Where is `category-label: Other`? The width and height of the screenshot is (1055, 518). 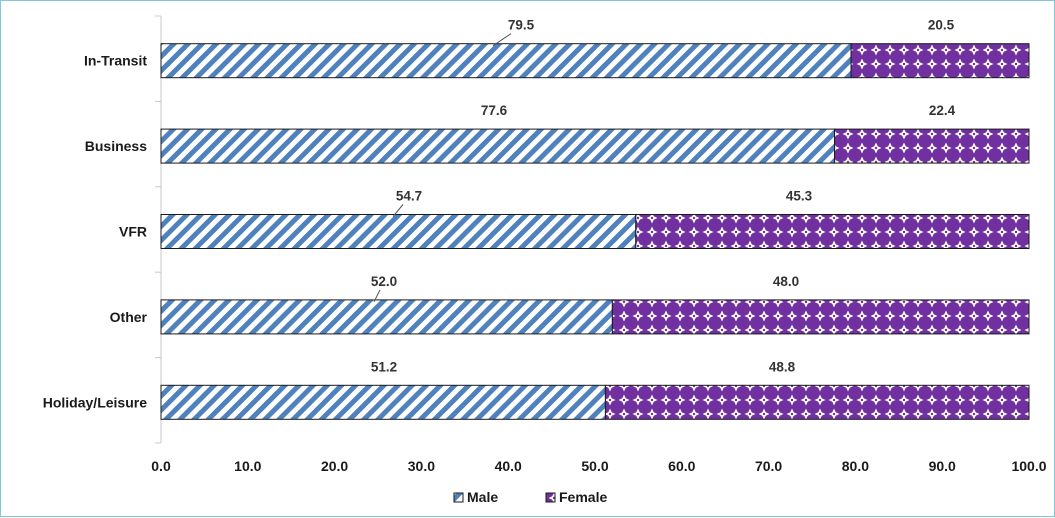
category-label: Other is located at coordinates (129, 317).